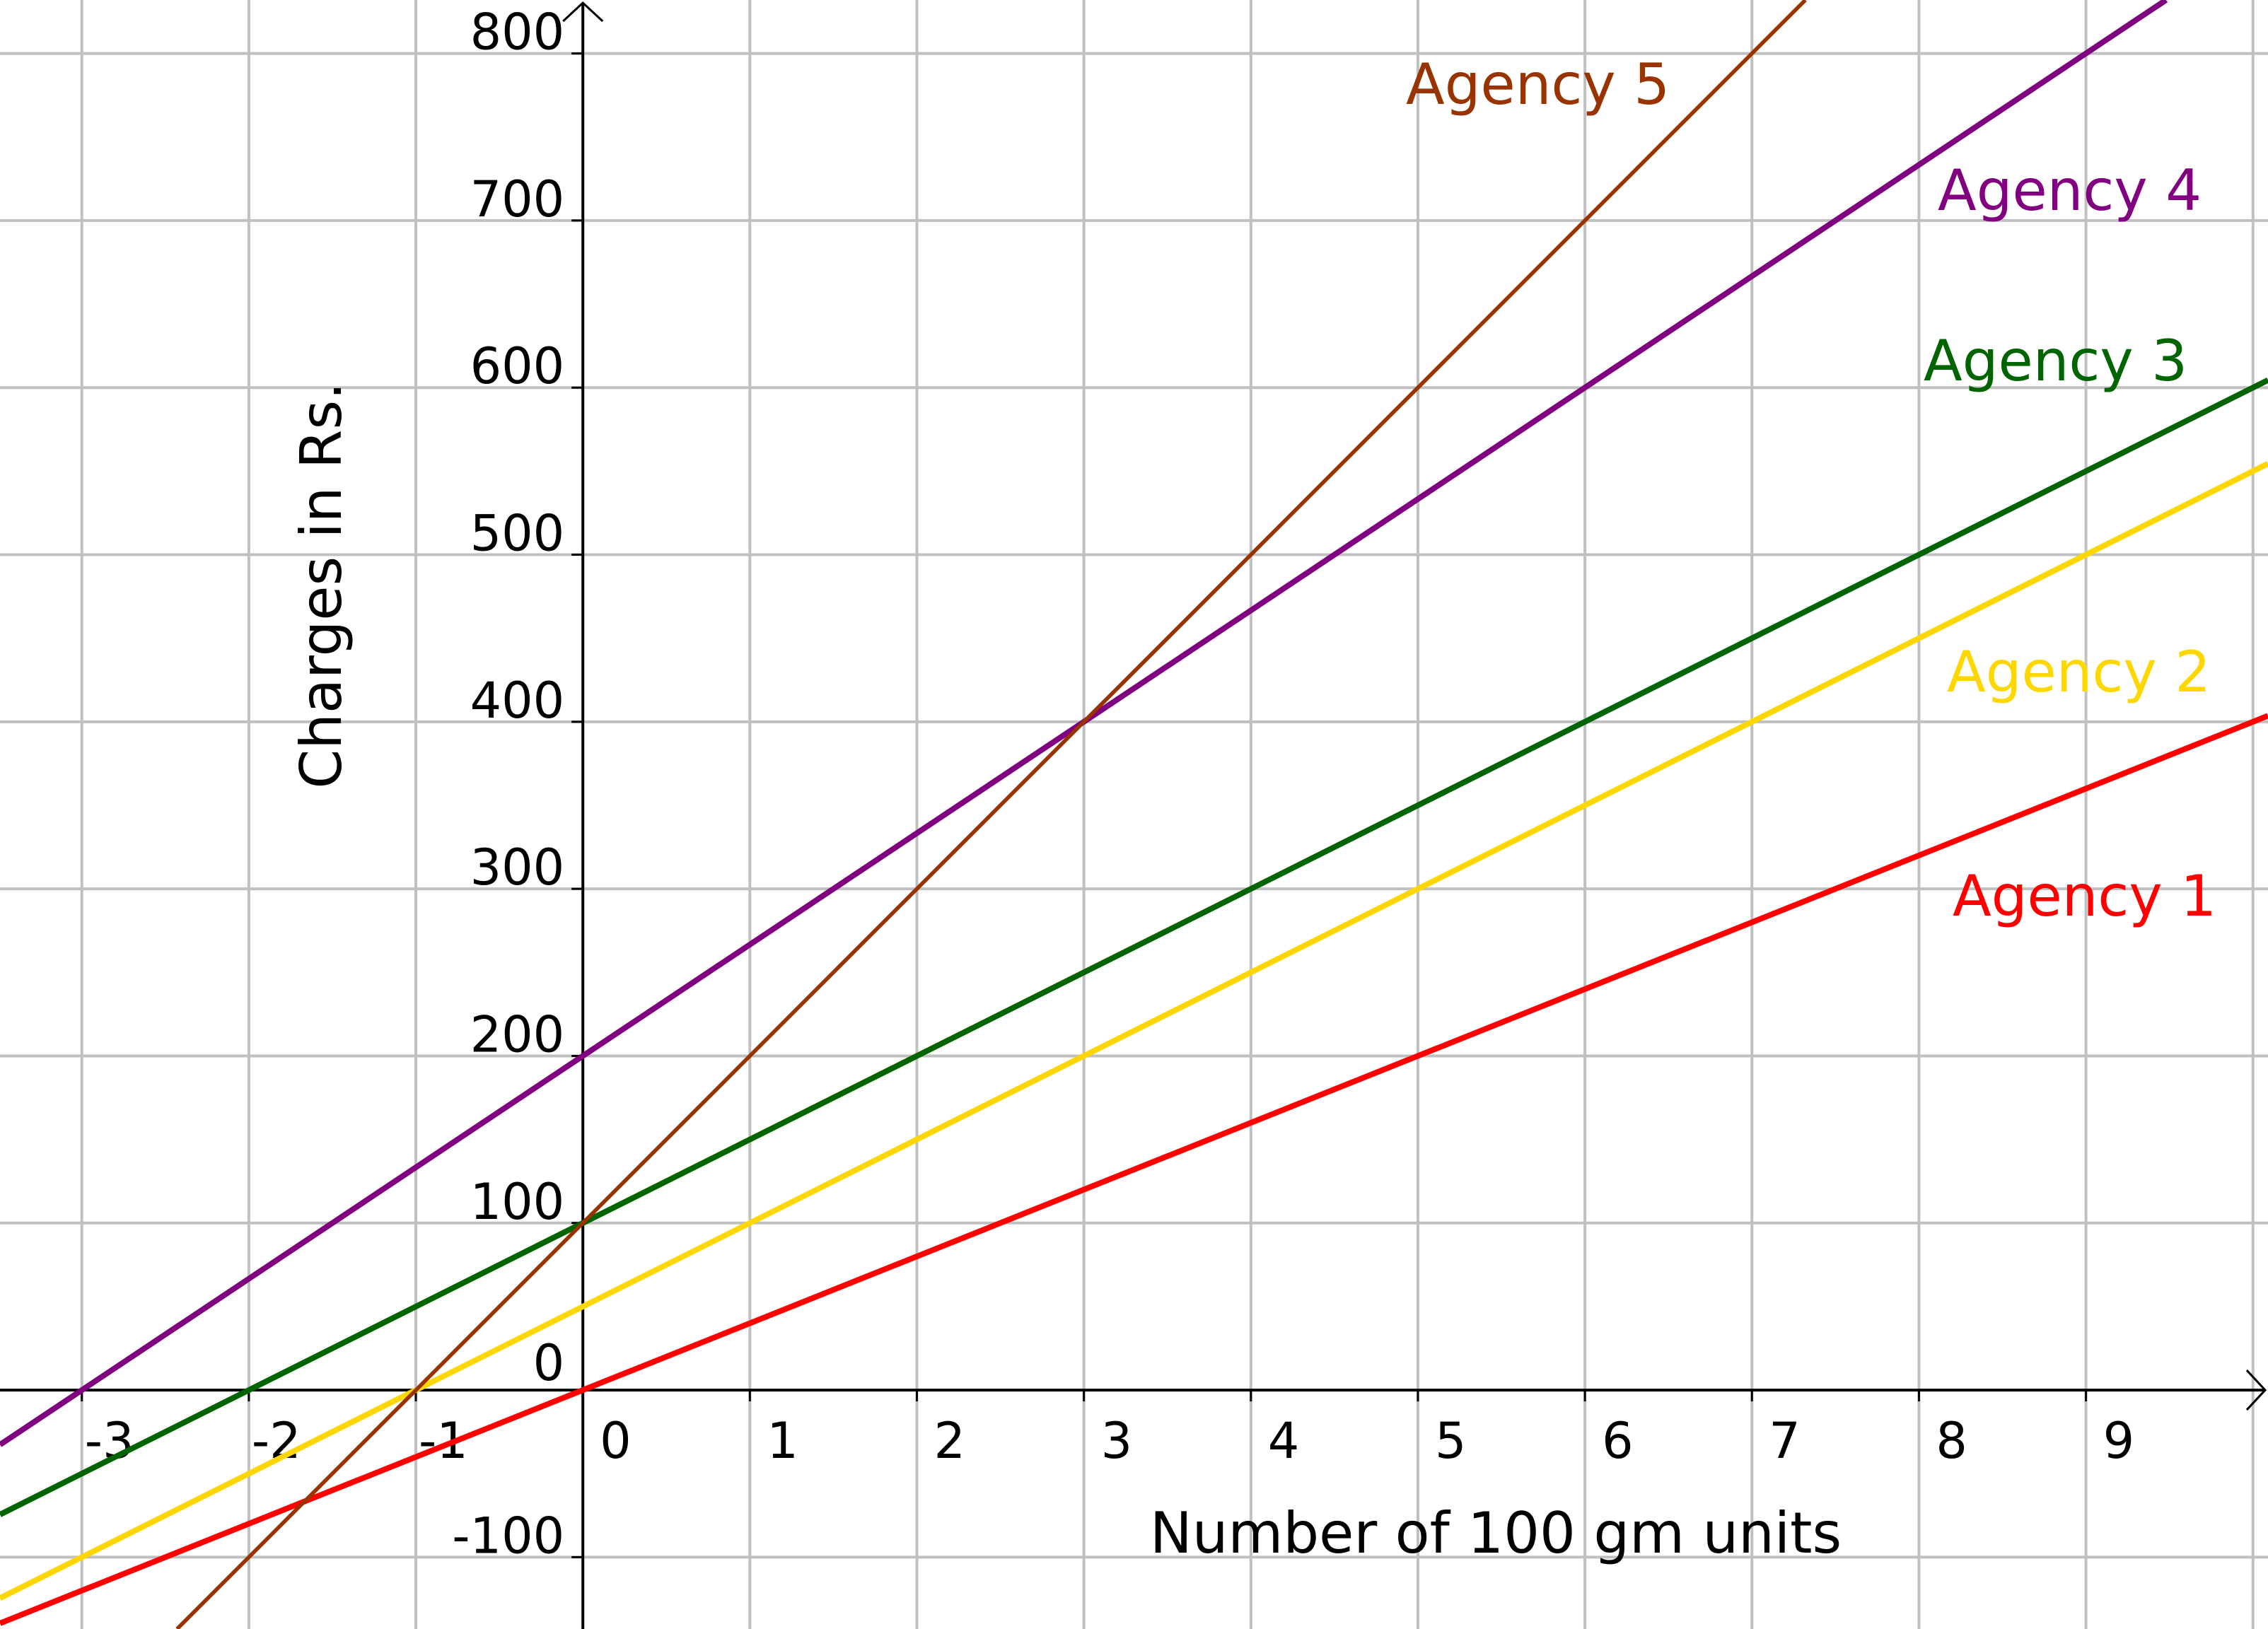  Describe the element at coordinates (517, 868) in the screenshot. I see `y-tick-label: 300` at that location.